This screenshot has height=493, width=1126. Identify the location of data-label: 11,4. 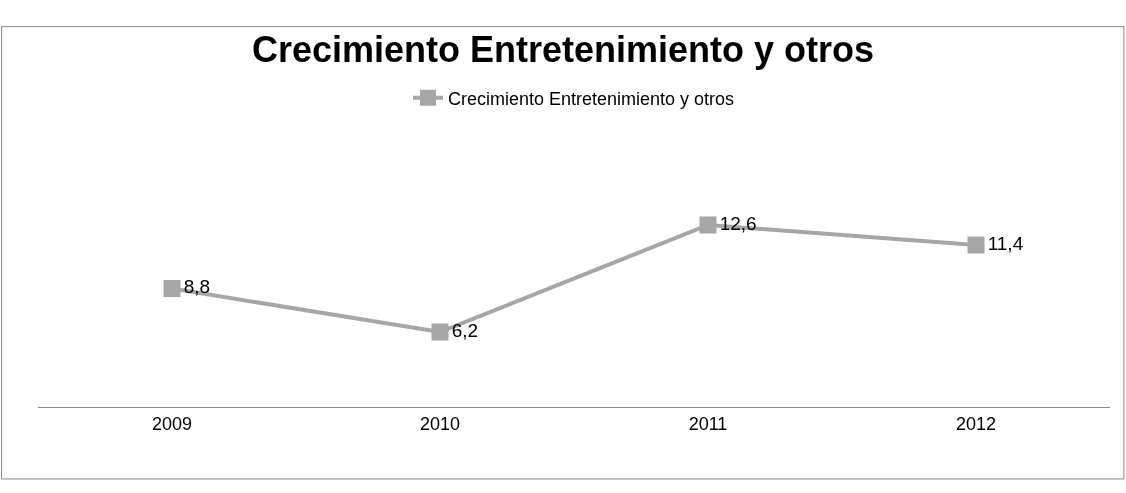
(1005, 243).